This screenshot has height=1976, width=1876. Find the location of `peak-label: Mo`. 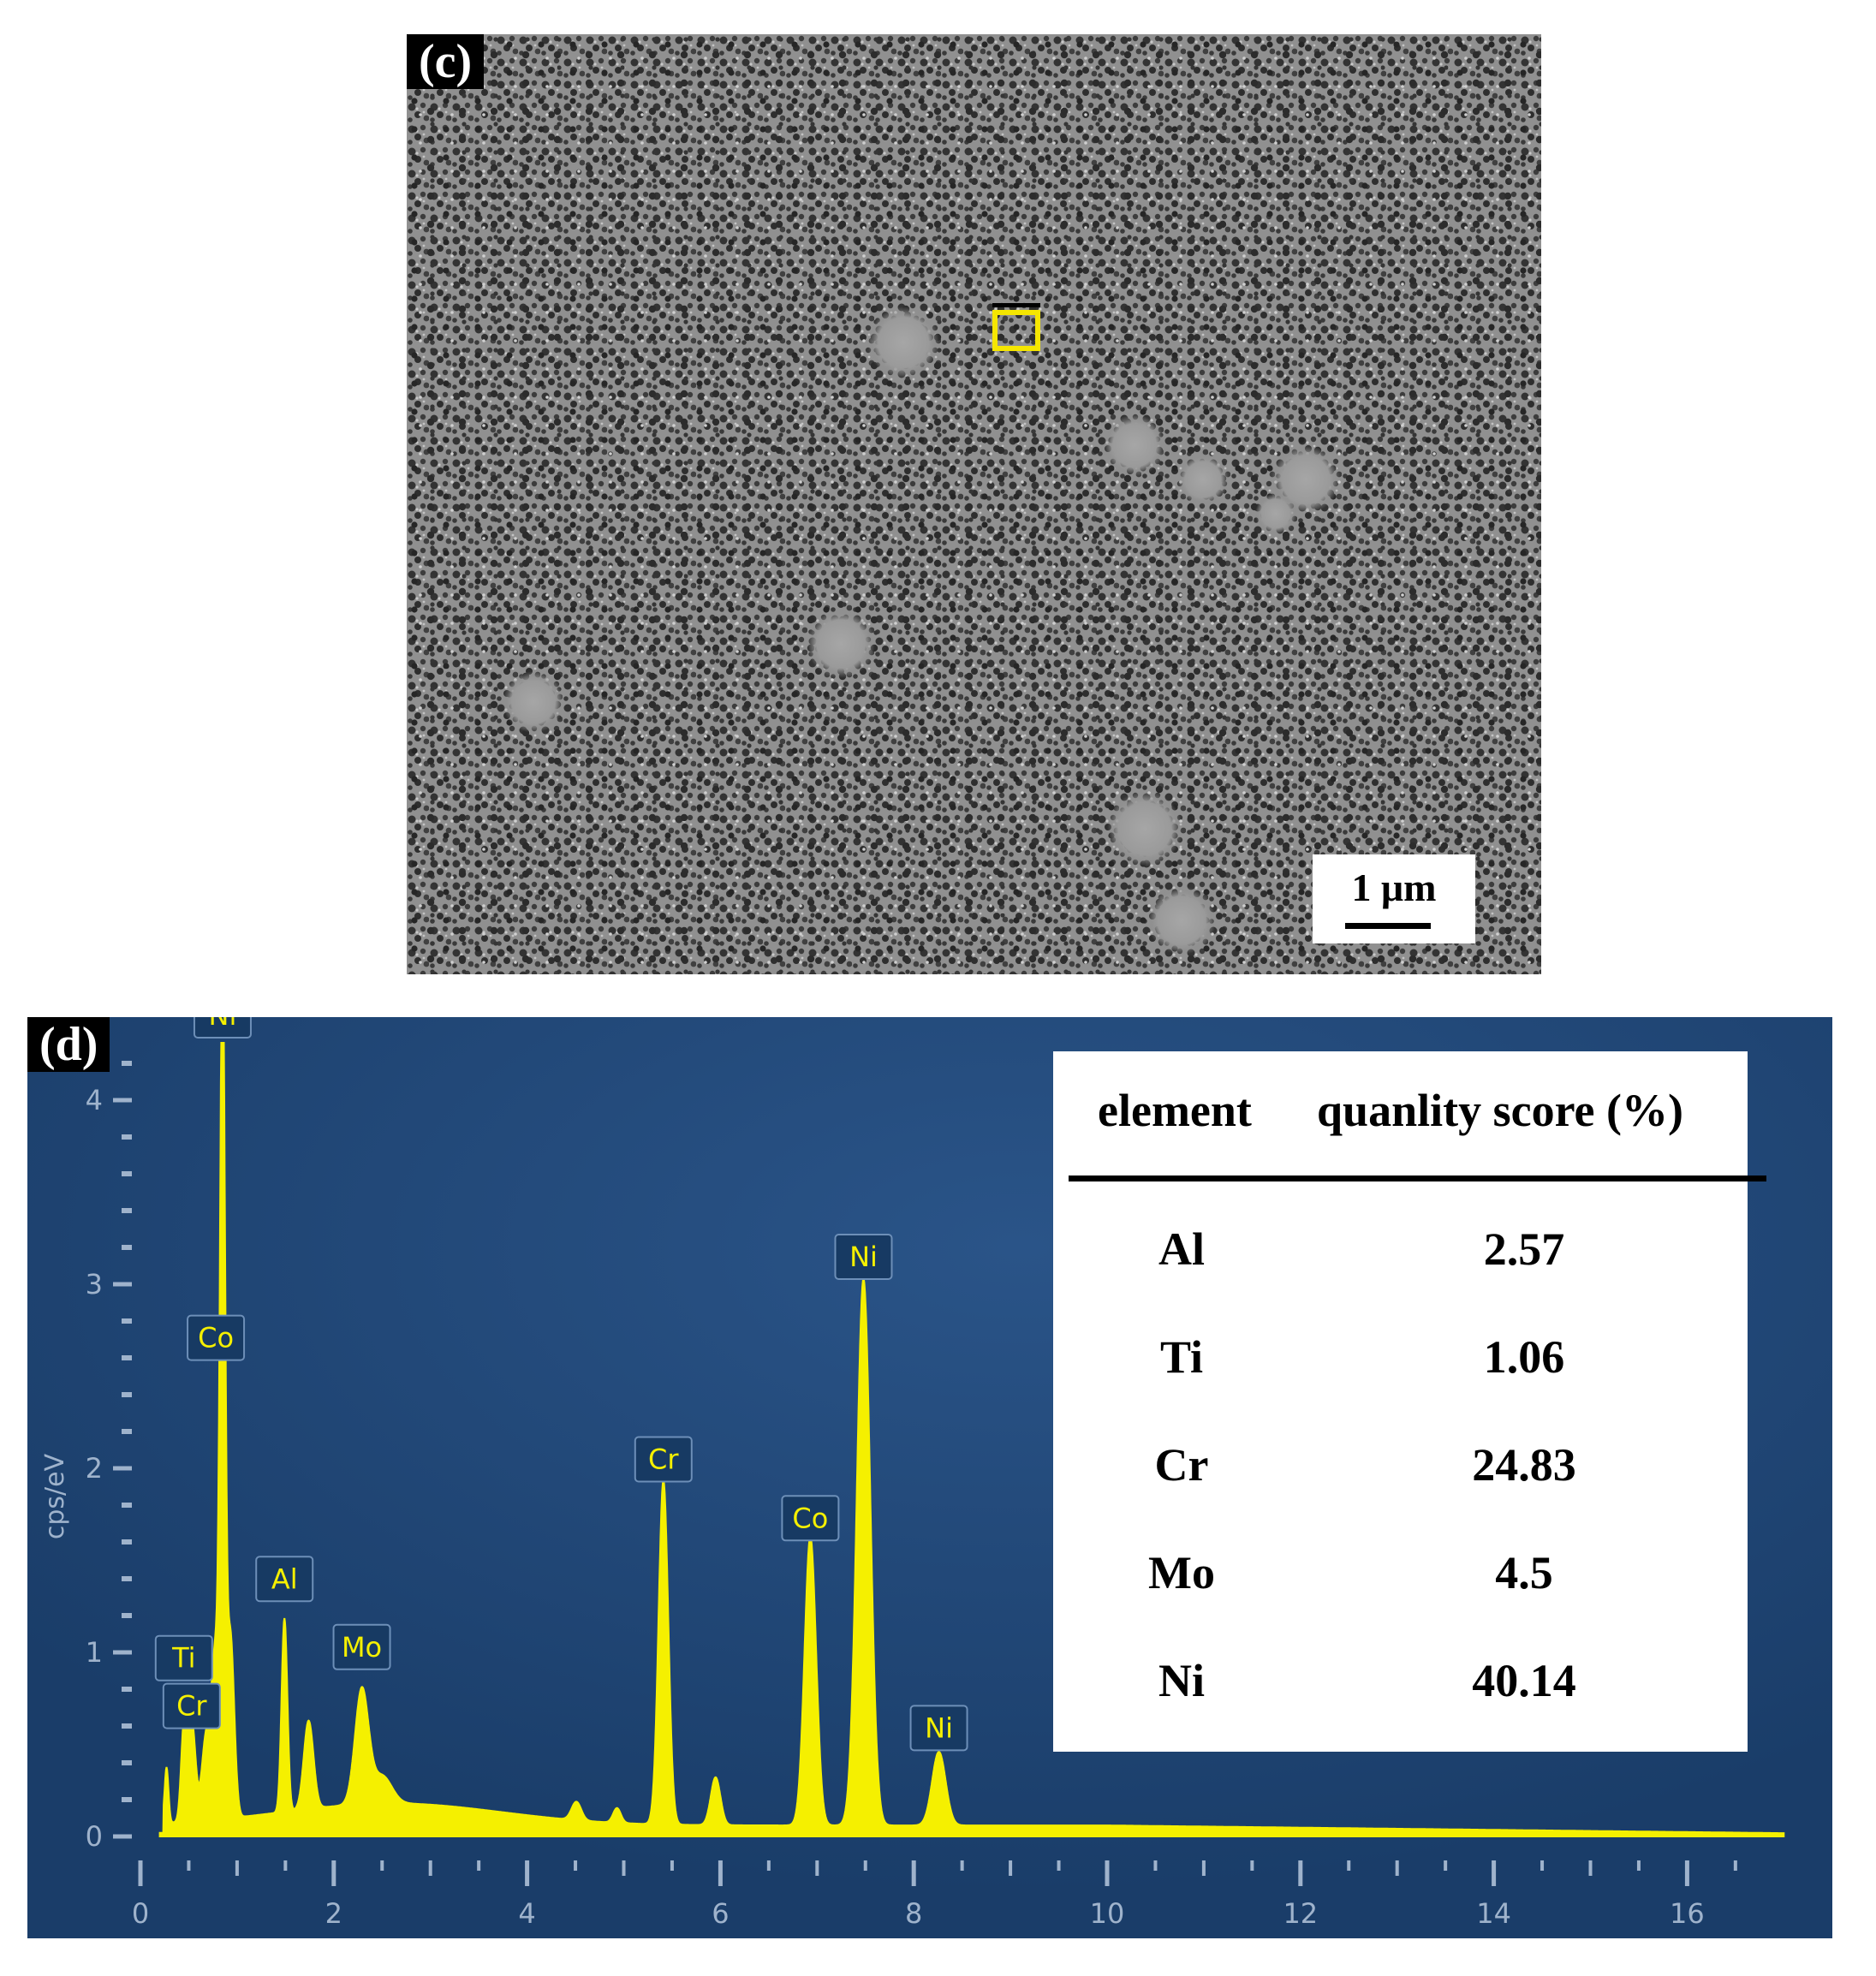

peak-label: Mo is located at coordinates (362, 1646).